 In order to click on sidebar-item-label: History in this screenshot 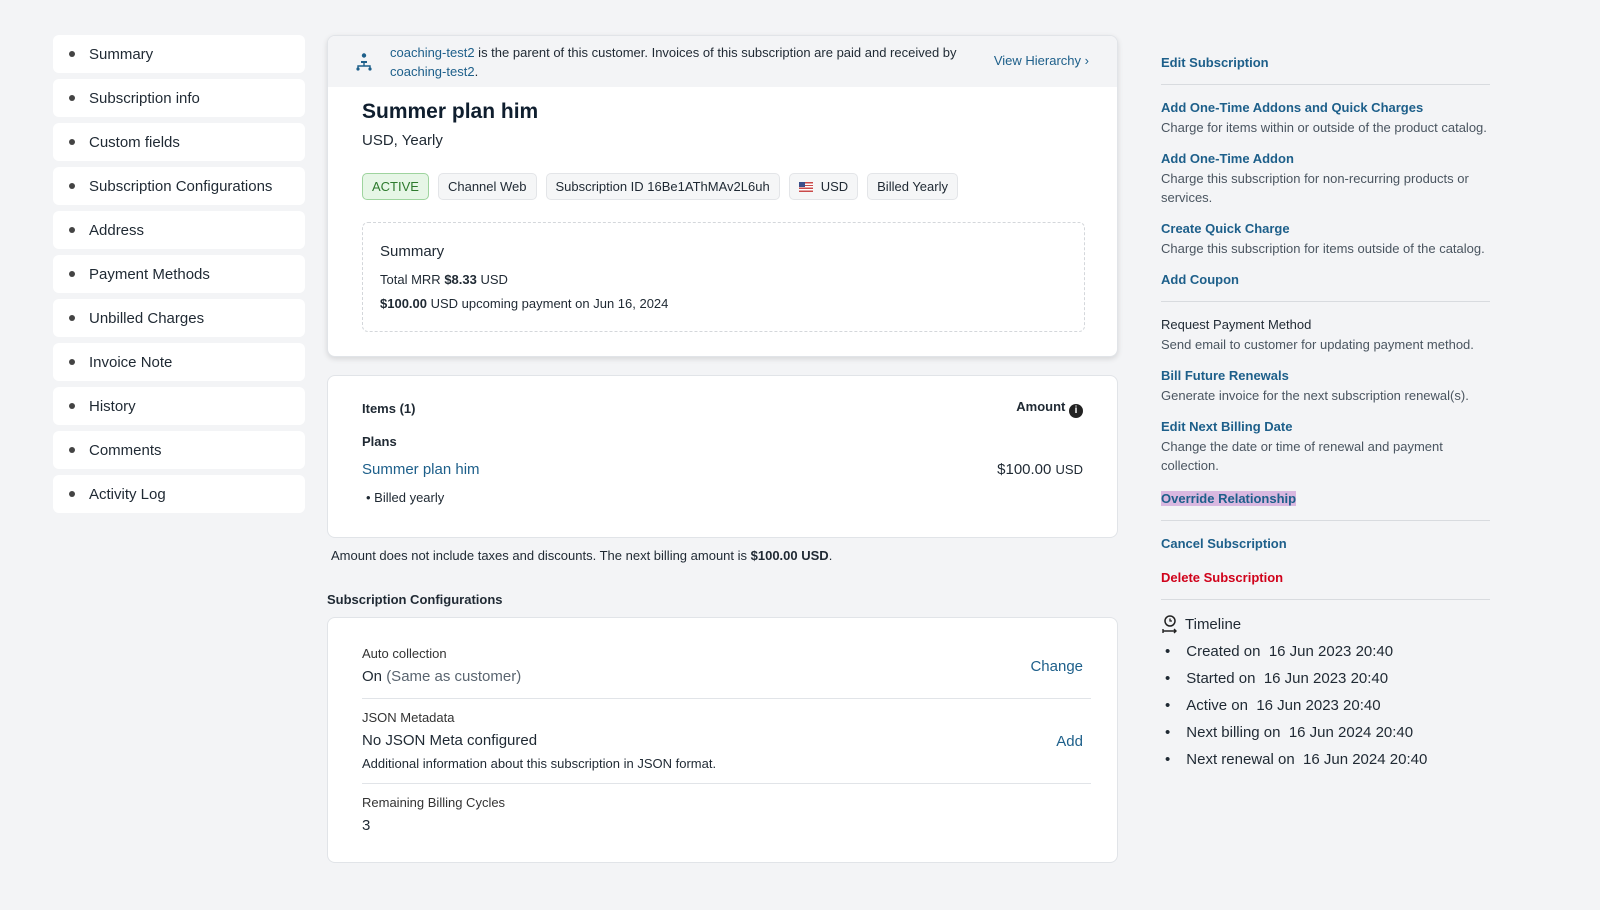, I will do `click(112, 406)`.